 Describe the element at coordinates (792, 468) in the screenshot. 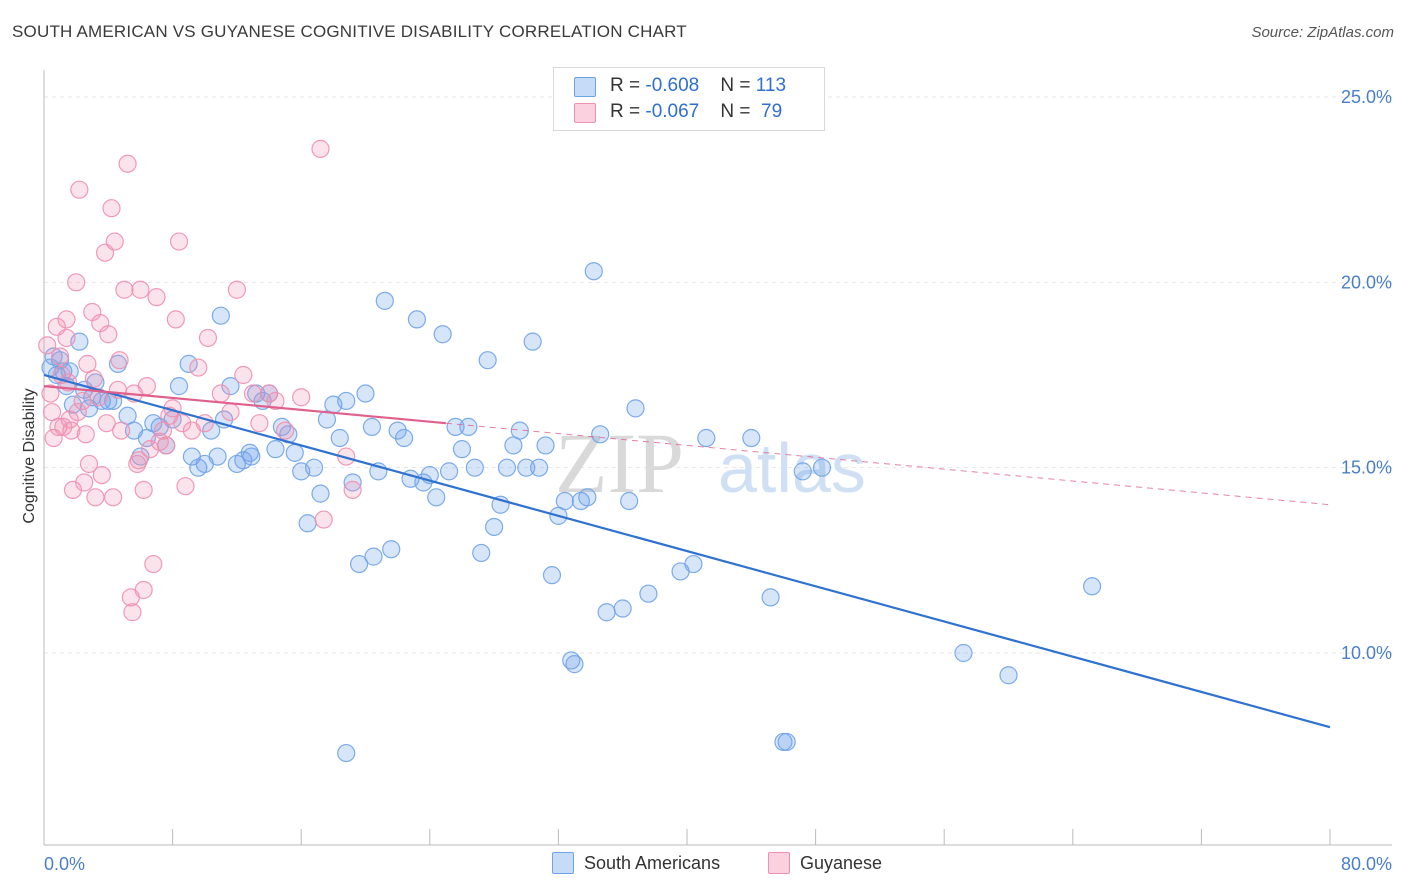

I see `watermark-atlas: atlas` at that location.